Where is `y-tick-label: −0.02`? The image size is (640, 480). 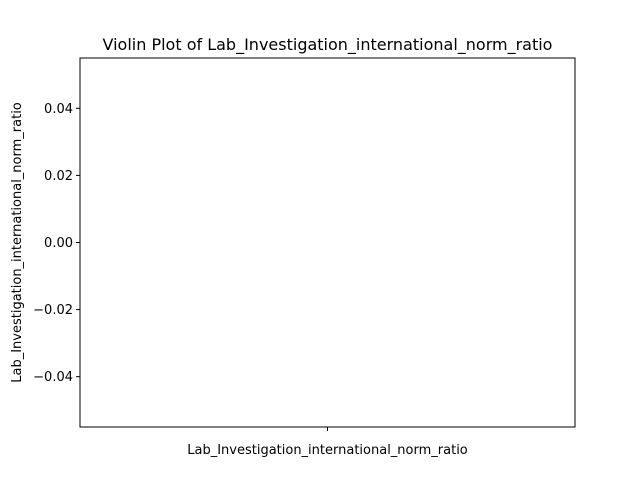
y-tick-label: −0.02 is located at coordinates (53, 310).